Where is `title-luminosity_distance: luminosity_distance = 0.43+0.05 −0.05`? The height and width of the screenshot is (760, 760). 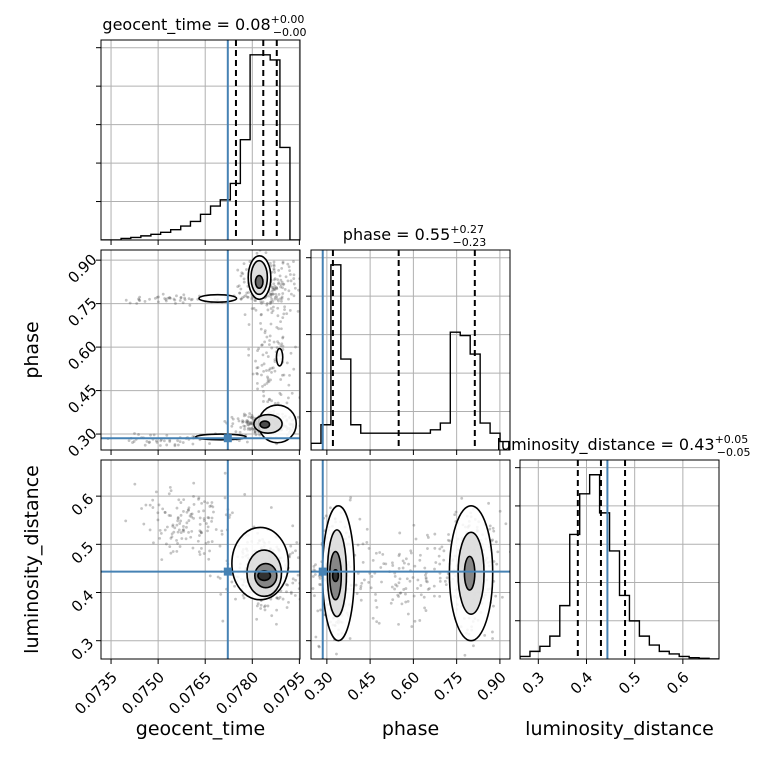 title-luminosity_distance: luminosity_distance = 0.43+0.05 −0.05 is located at coordinates (623, 446).